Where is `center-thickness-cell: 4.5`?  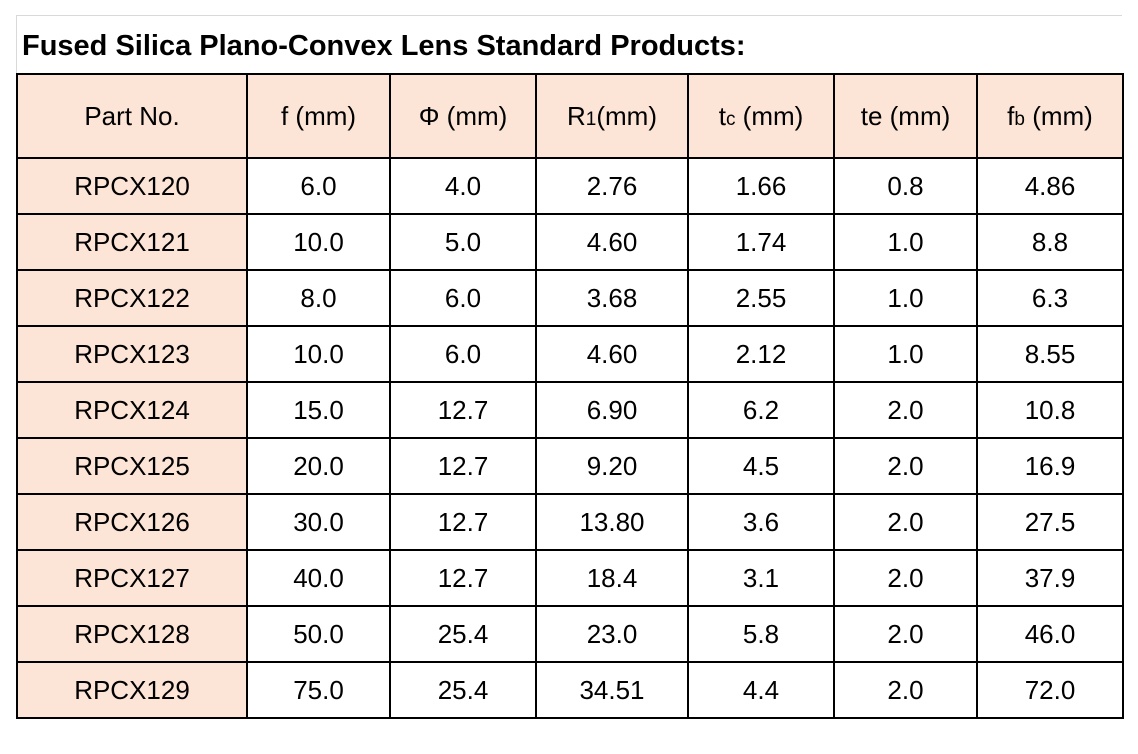 center-thickness-cell: 4.5 is located at coordinates (761, 466).